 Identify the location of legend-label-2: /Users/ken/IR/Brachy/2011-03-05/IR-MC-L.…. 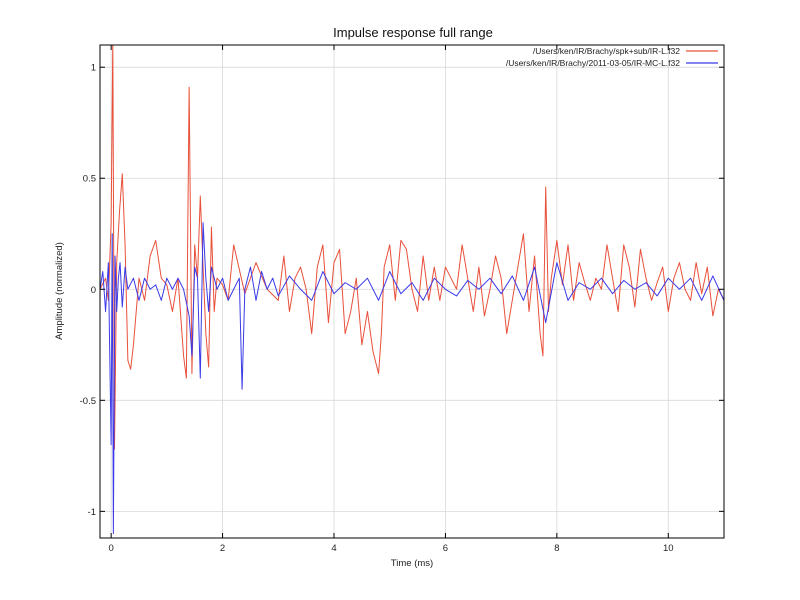
(593, 63).